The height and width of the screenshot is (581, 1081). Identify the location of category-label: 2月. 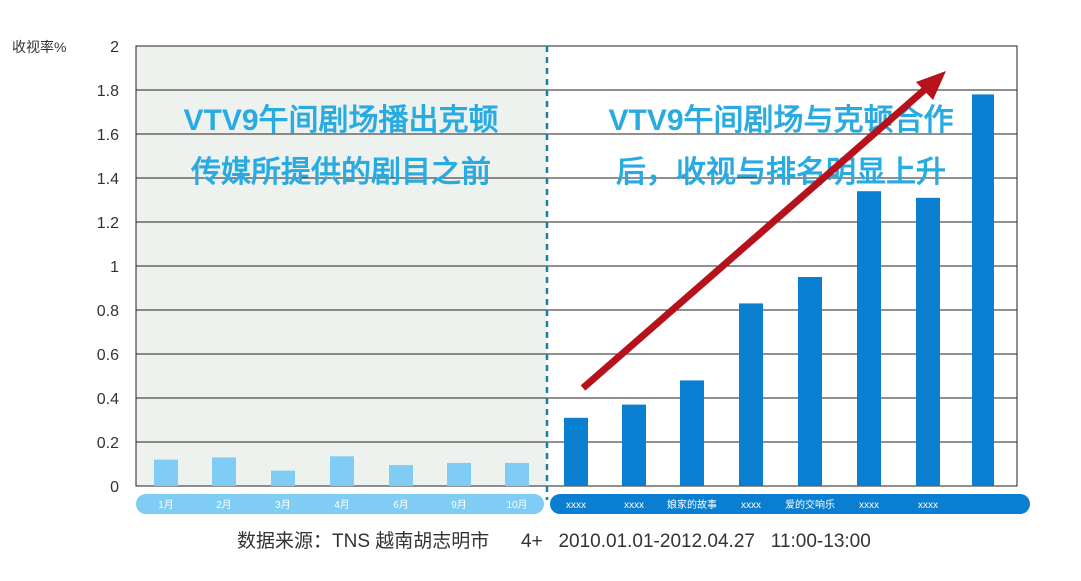
(224, 505).